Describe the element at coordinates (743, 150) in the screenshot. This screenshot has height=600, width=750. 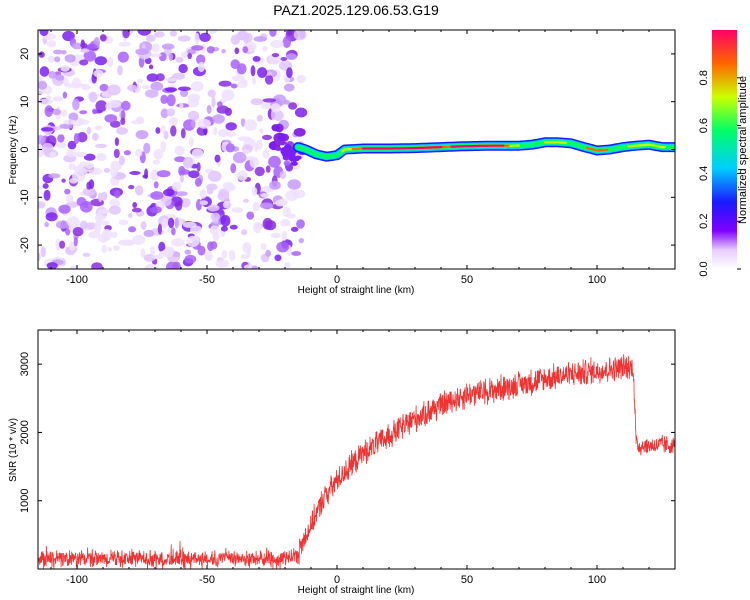
I see `colorbar-label: Normalized spectral amplitude` at that location.